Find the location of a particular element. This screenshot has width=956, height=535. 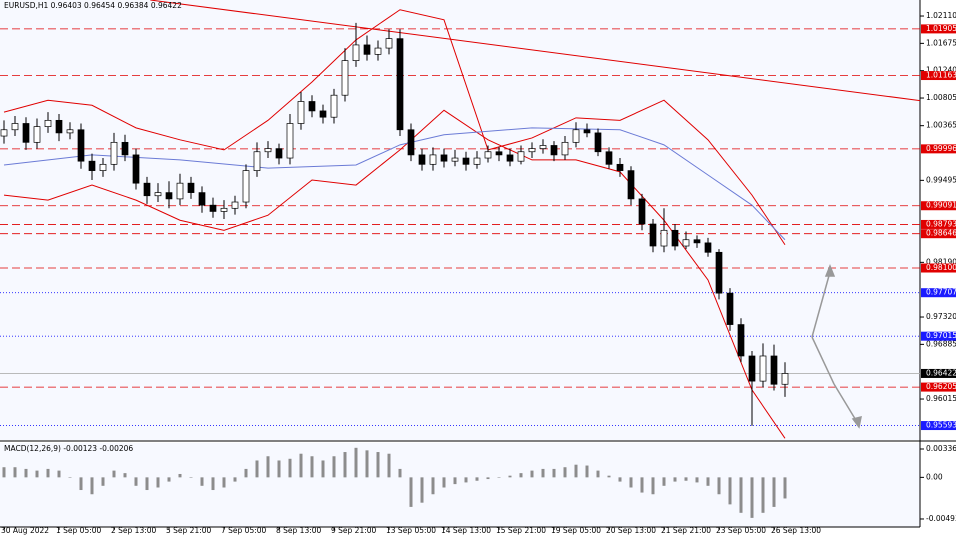

x-tick-label: 2 Sep 13:00 is located at coordinates (134, 530).